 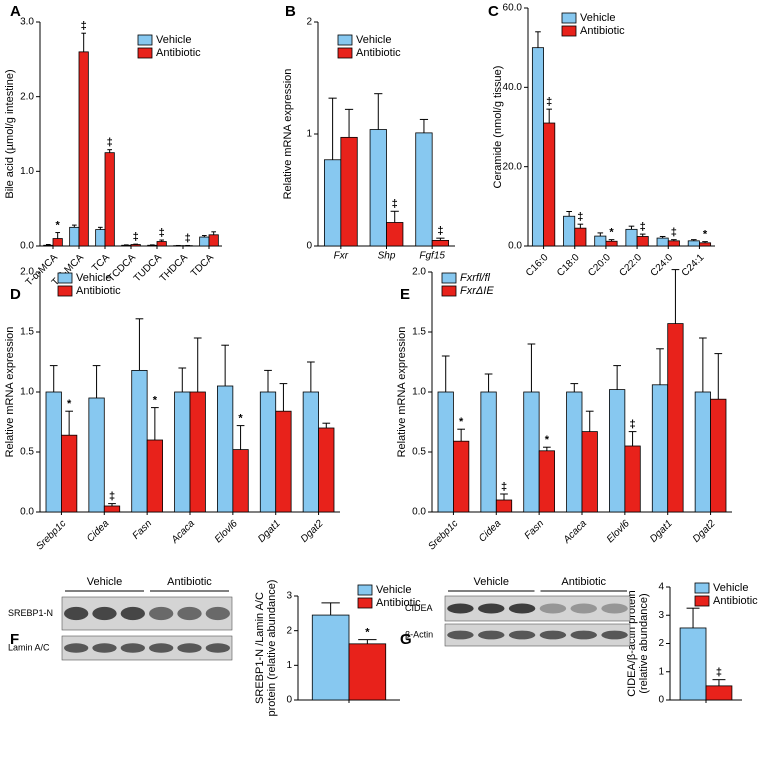 What do you see at coordinates (575, 532) in the screenshot?
I see `x-tick-label: Acaca` at bounding box center [575, 532].